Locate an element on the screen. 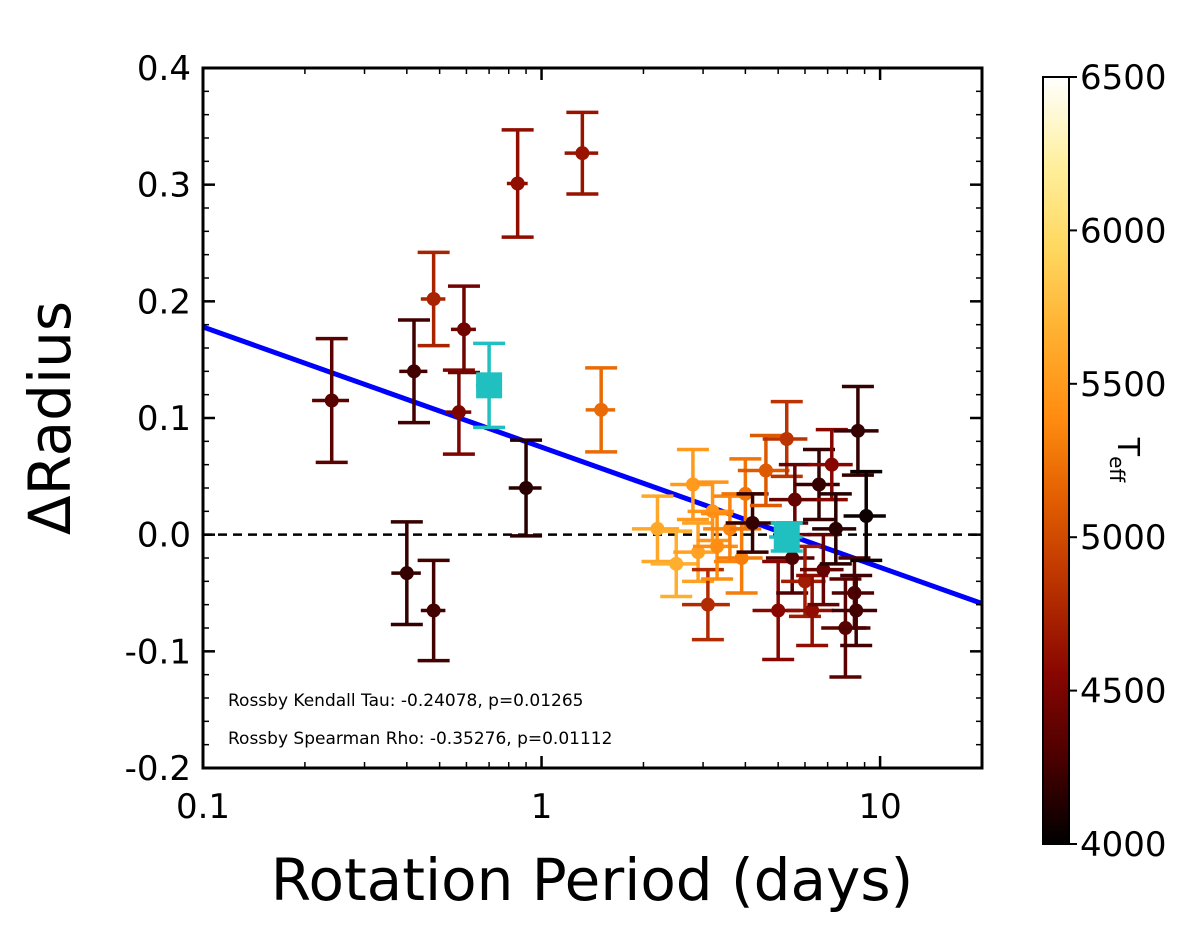 This screenshot has height=938, width=1196. colorbar-tick-label: 5000 is located at coordinates (1123, 538).